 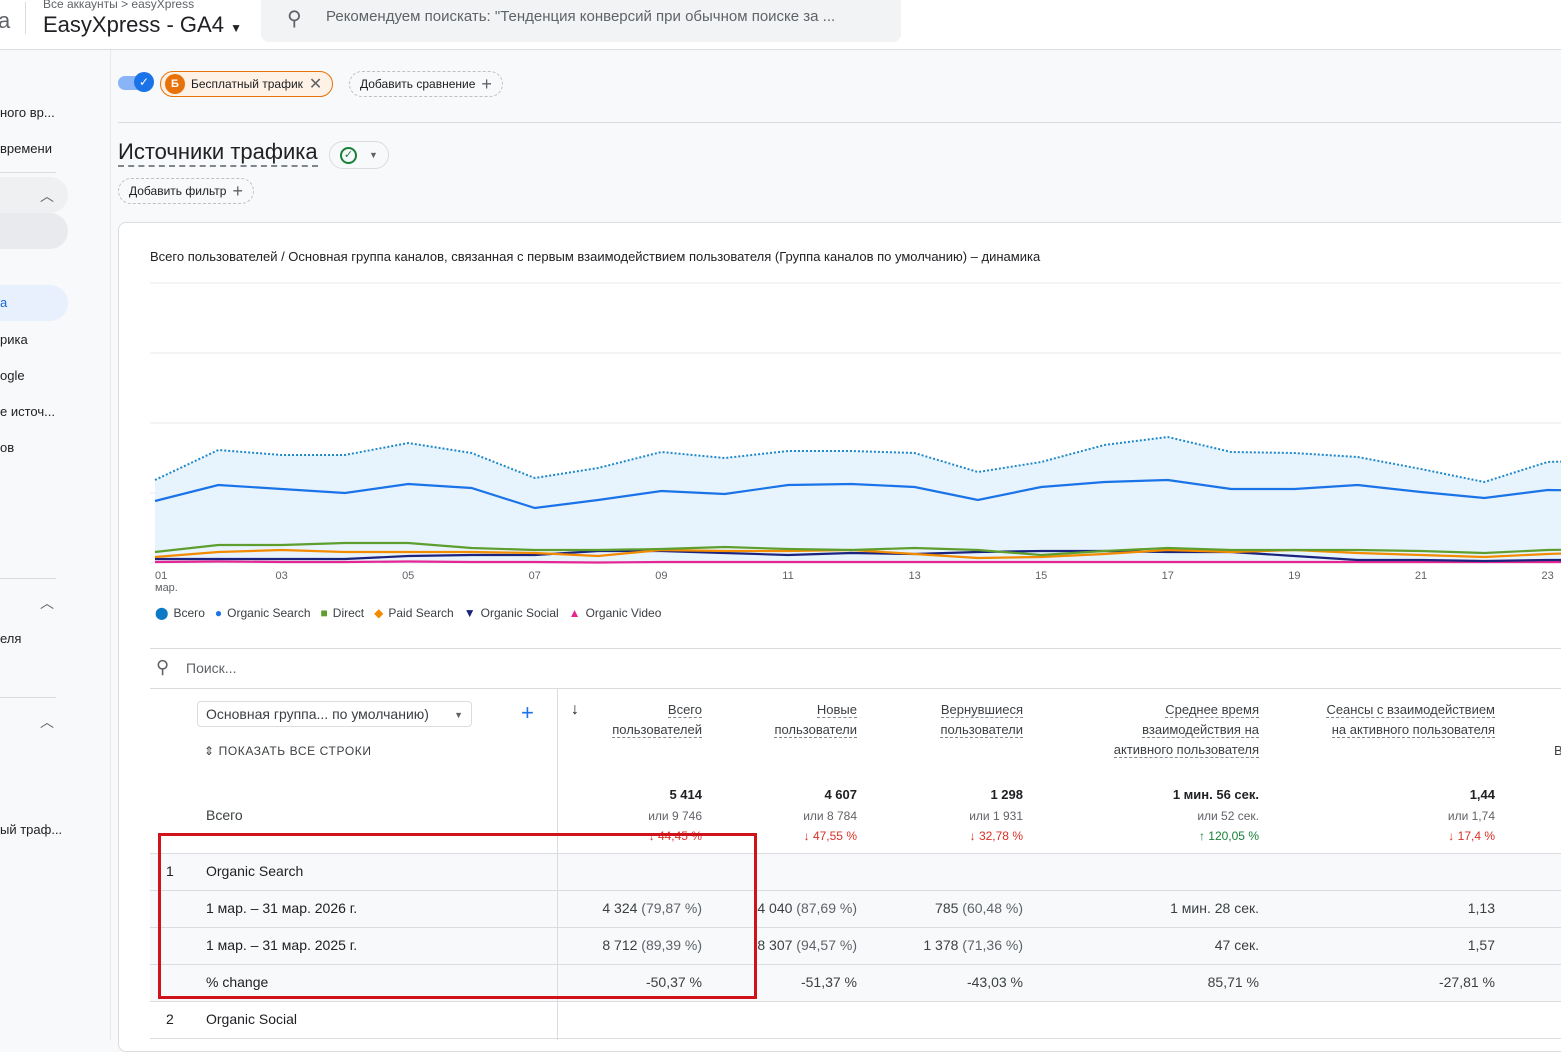 I want to click on cell-share: (94,57 %), so click(x=826, y=945).